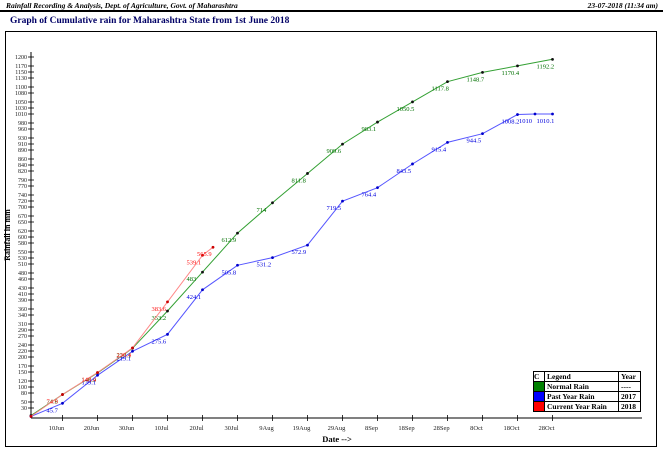 This screenshot has width=663, height=450. What do you see at coordinates (22, 346) in the screenshot?
I see `svg-text: 240` at bounding box center [22, 346].